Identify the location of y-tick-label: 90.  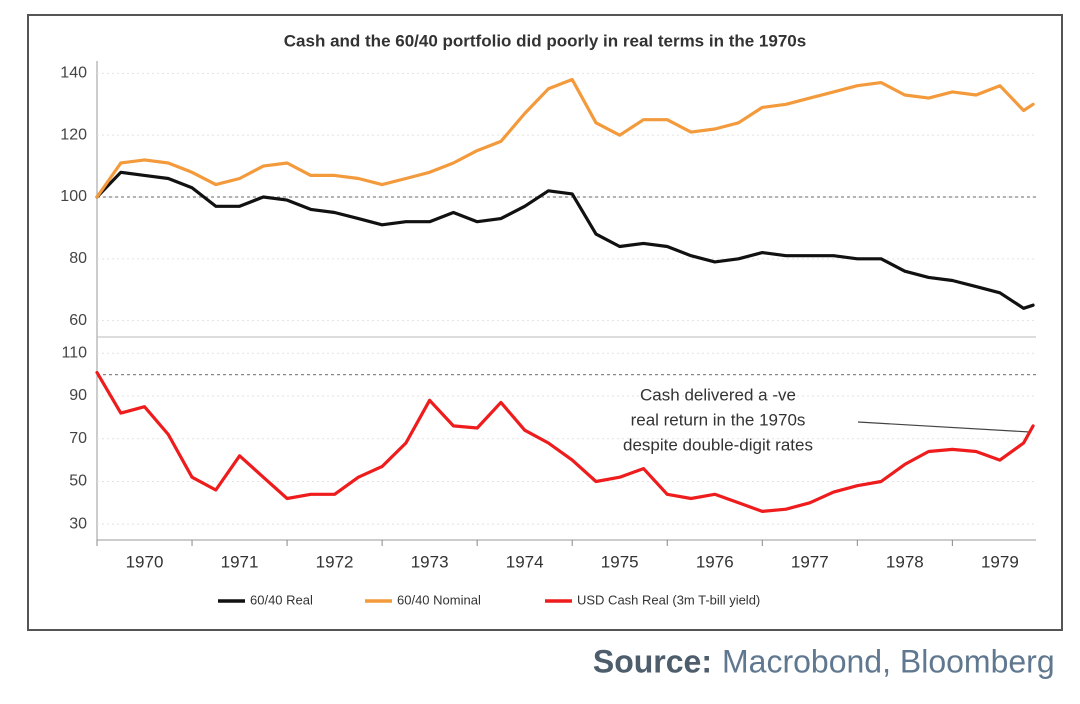
(78, 395).